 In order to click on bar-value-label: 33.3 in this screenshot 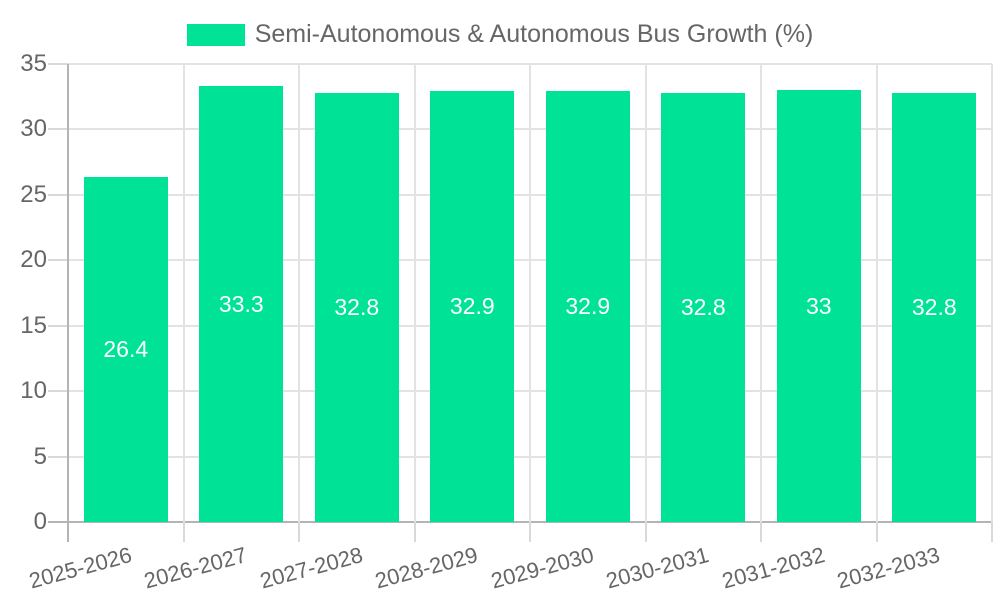, I will do `click(241, 303)`.